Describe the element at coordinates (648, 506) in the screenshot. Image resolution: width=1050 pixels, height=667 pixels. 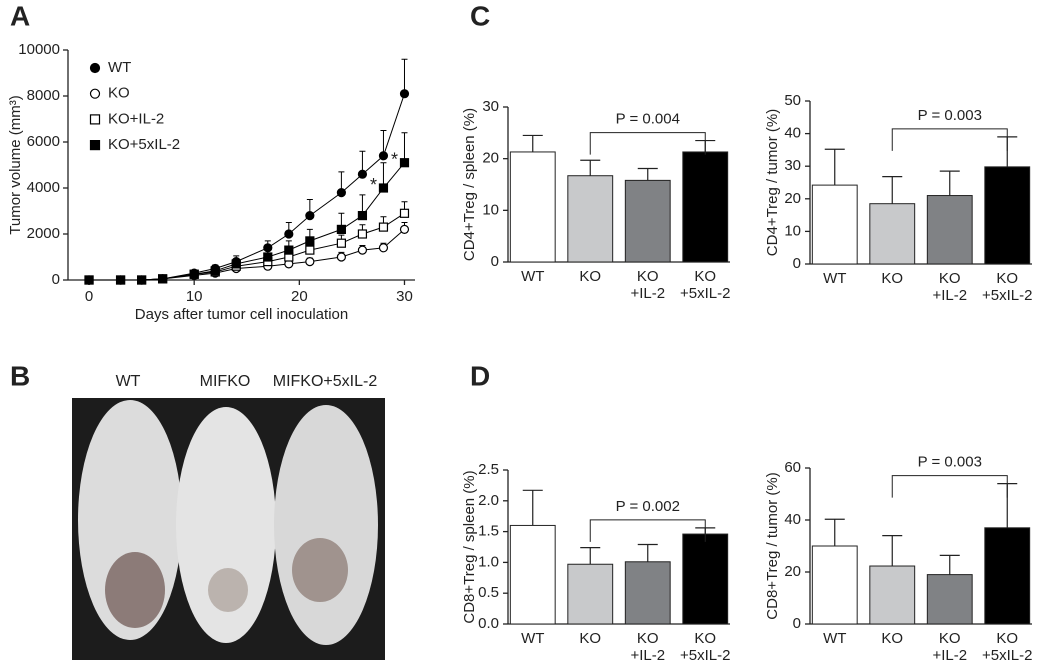
I see `p-value: P = 0.002` at that location.